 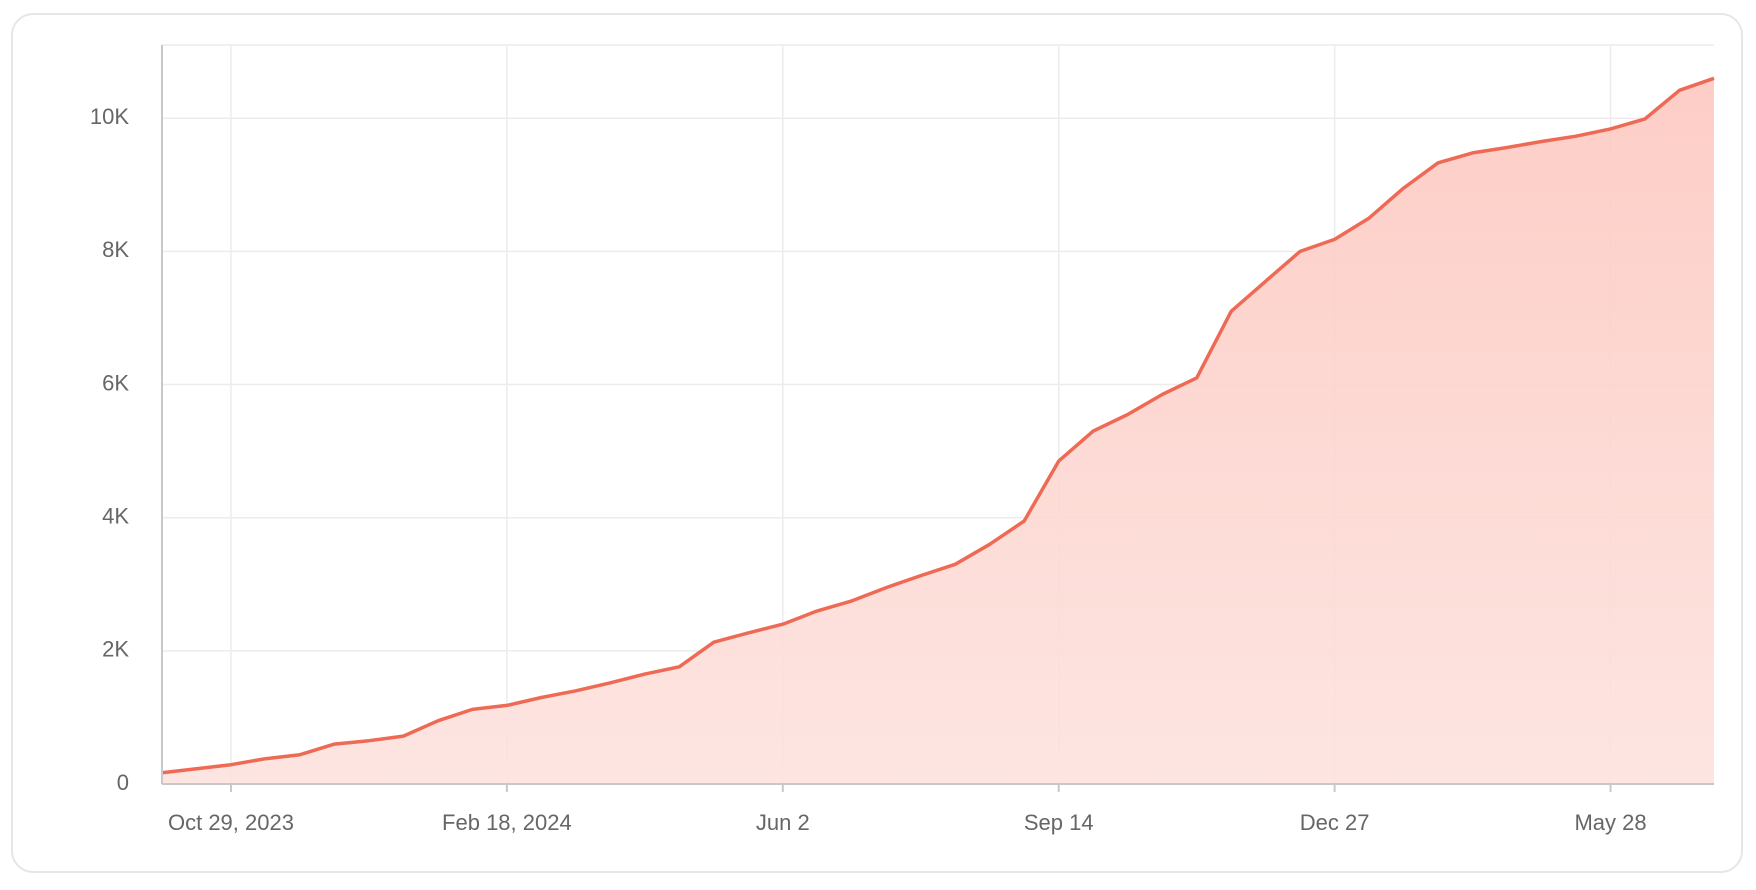 What do you see at coordinates (1059, 822) in the screenshot?
I see `x-tick-label: Sep 14` at bounding box center [1059, 822].